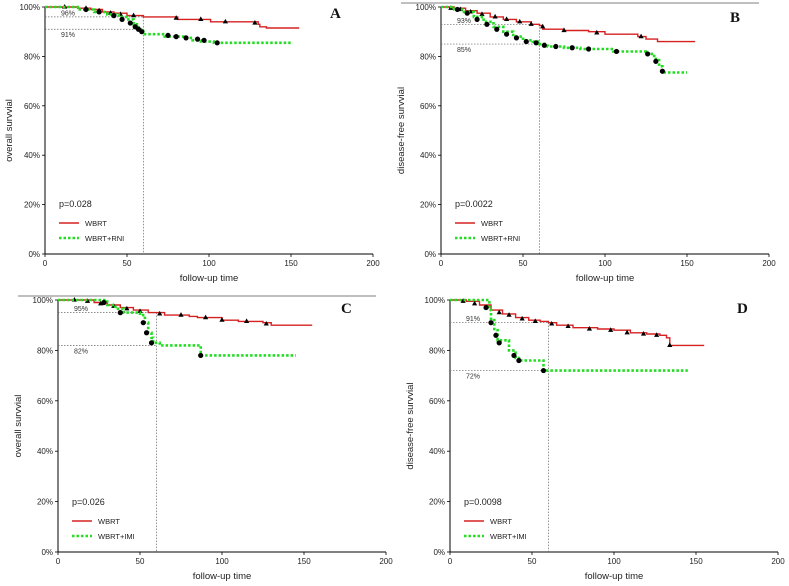  What do you see at coordinates (428, 205) in the screenshot?
I see `y-tick-label: 20%` at bounding box center [428, 205].